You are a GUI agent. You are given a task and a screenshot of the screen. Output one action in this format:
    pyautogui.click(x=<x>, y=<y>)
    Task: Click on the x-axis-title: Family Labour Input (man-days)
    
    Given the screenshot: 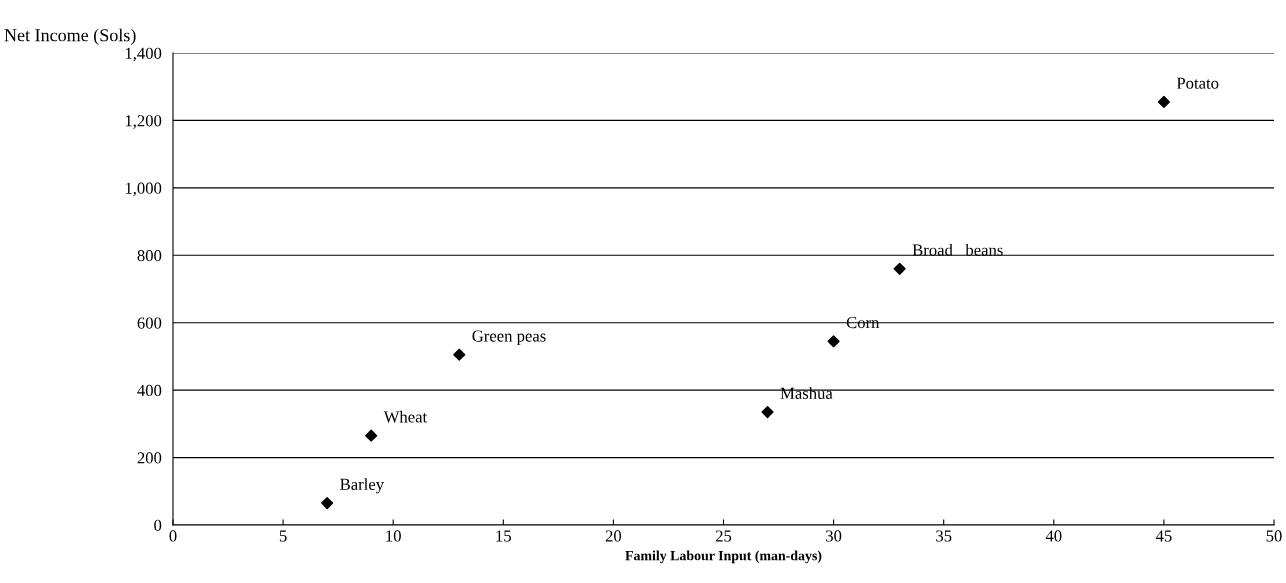 What is the action you would take?
    pyautogui.click(x=723, y=557)
    